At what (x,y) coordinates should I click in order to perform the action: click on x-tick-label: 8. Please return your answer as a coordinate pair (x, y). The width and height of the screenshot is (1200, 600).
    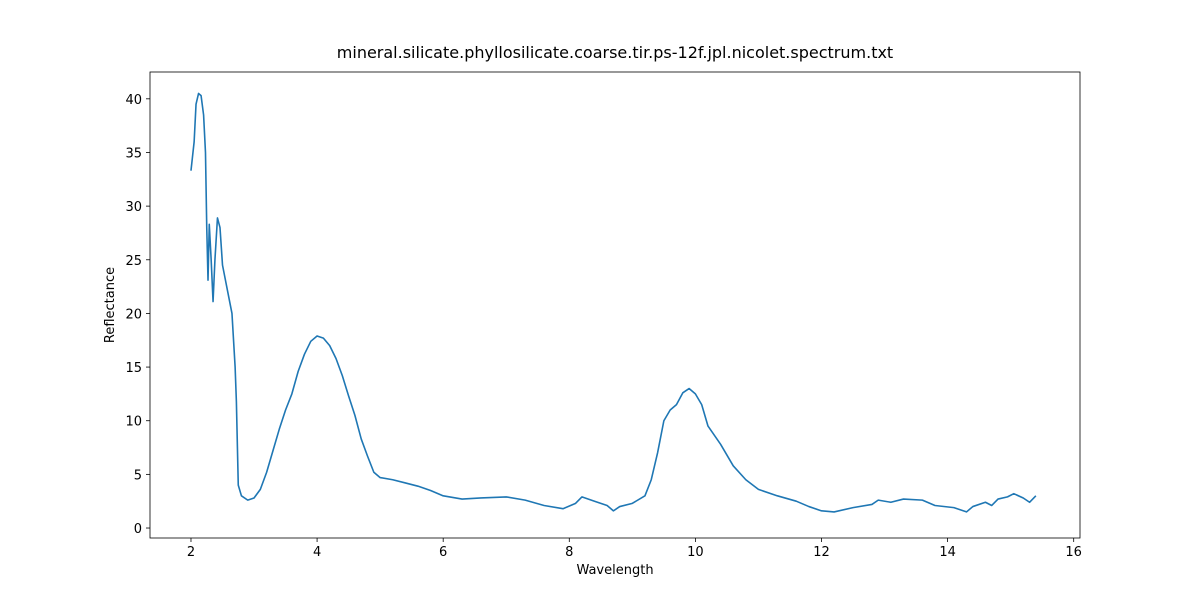
    Looking at the image, I should click on (569, 552).